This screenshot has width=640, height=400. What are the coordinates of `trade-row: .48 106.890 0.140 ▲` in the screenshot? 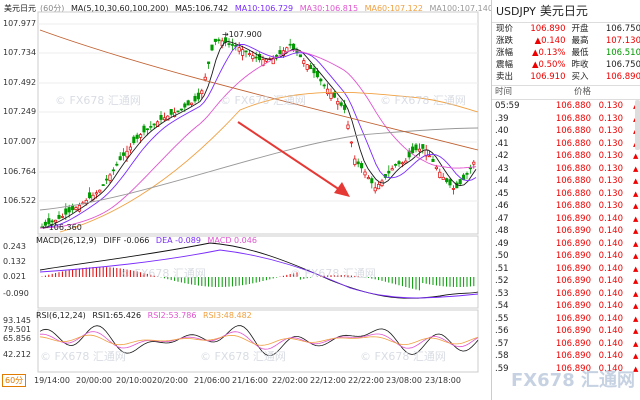 It's located at (566, 231).